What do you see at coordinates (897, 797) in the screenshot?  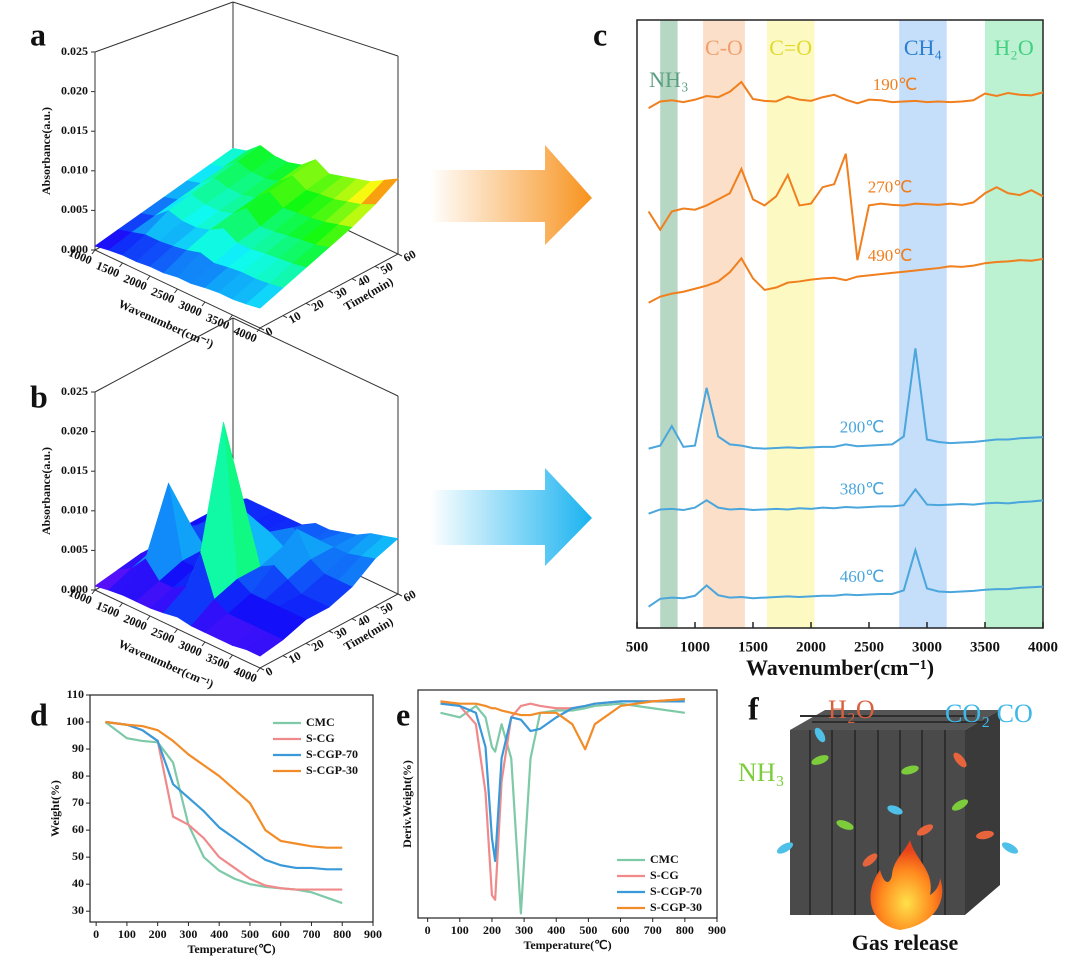 I see `gas-molecules` at bounding box center [897, 797].